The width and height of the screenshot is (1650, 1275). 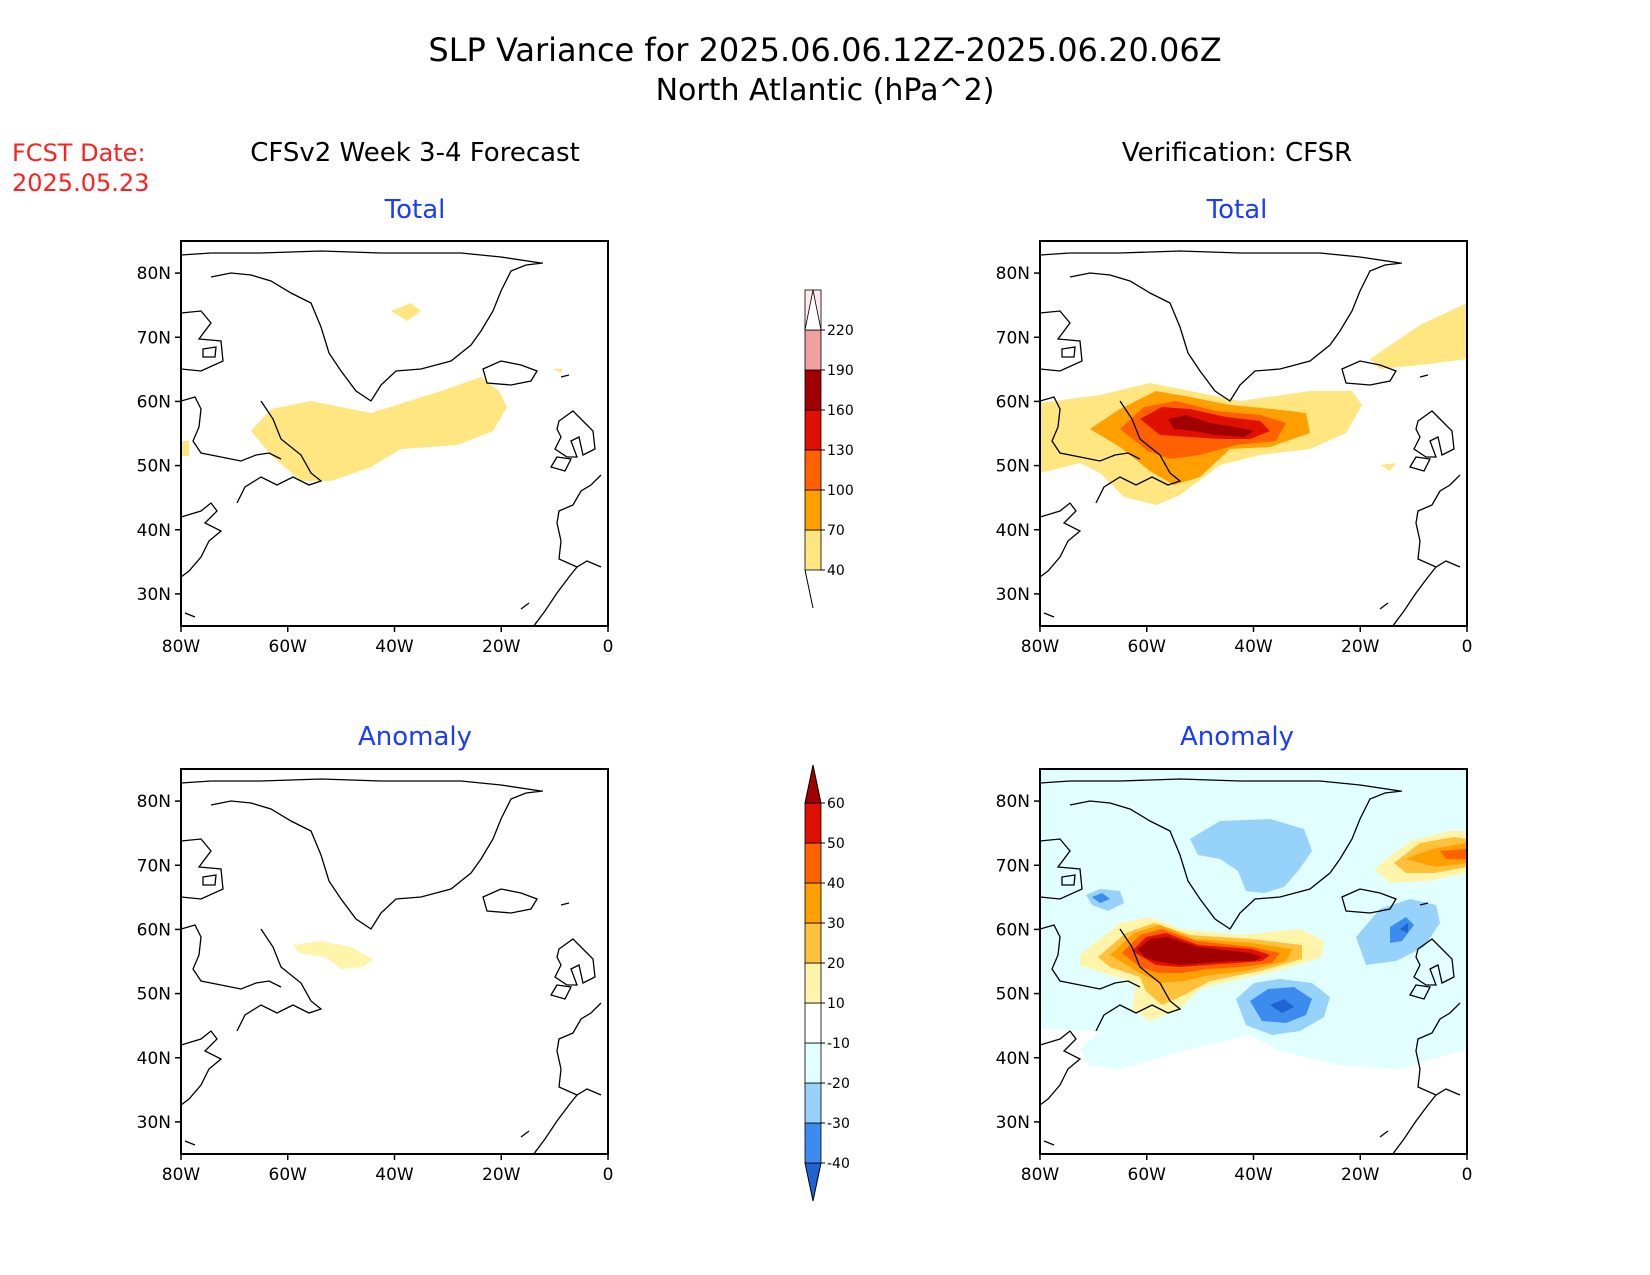 I want to click on map-panel-verification-anomaly: 80N 70N 60N 50N 40N 30N 80W 60W 40W 20W 0, so click(x=1234, y=976).